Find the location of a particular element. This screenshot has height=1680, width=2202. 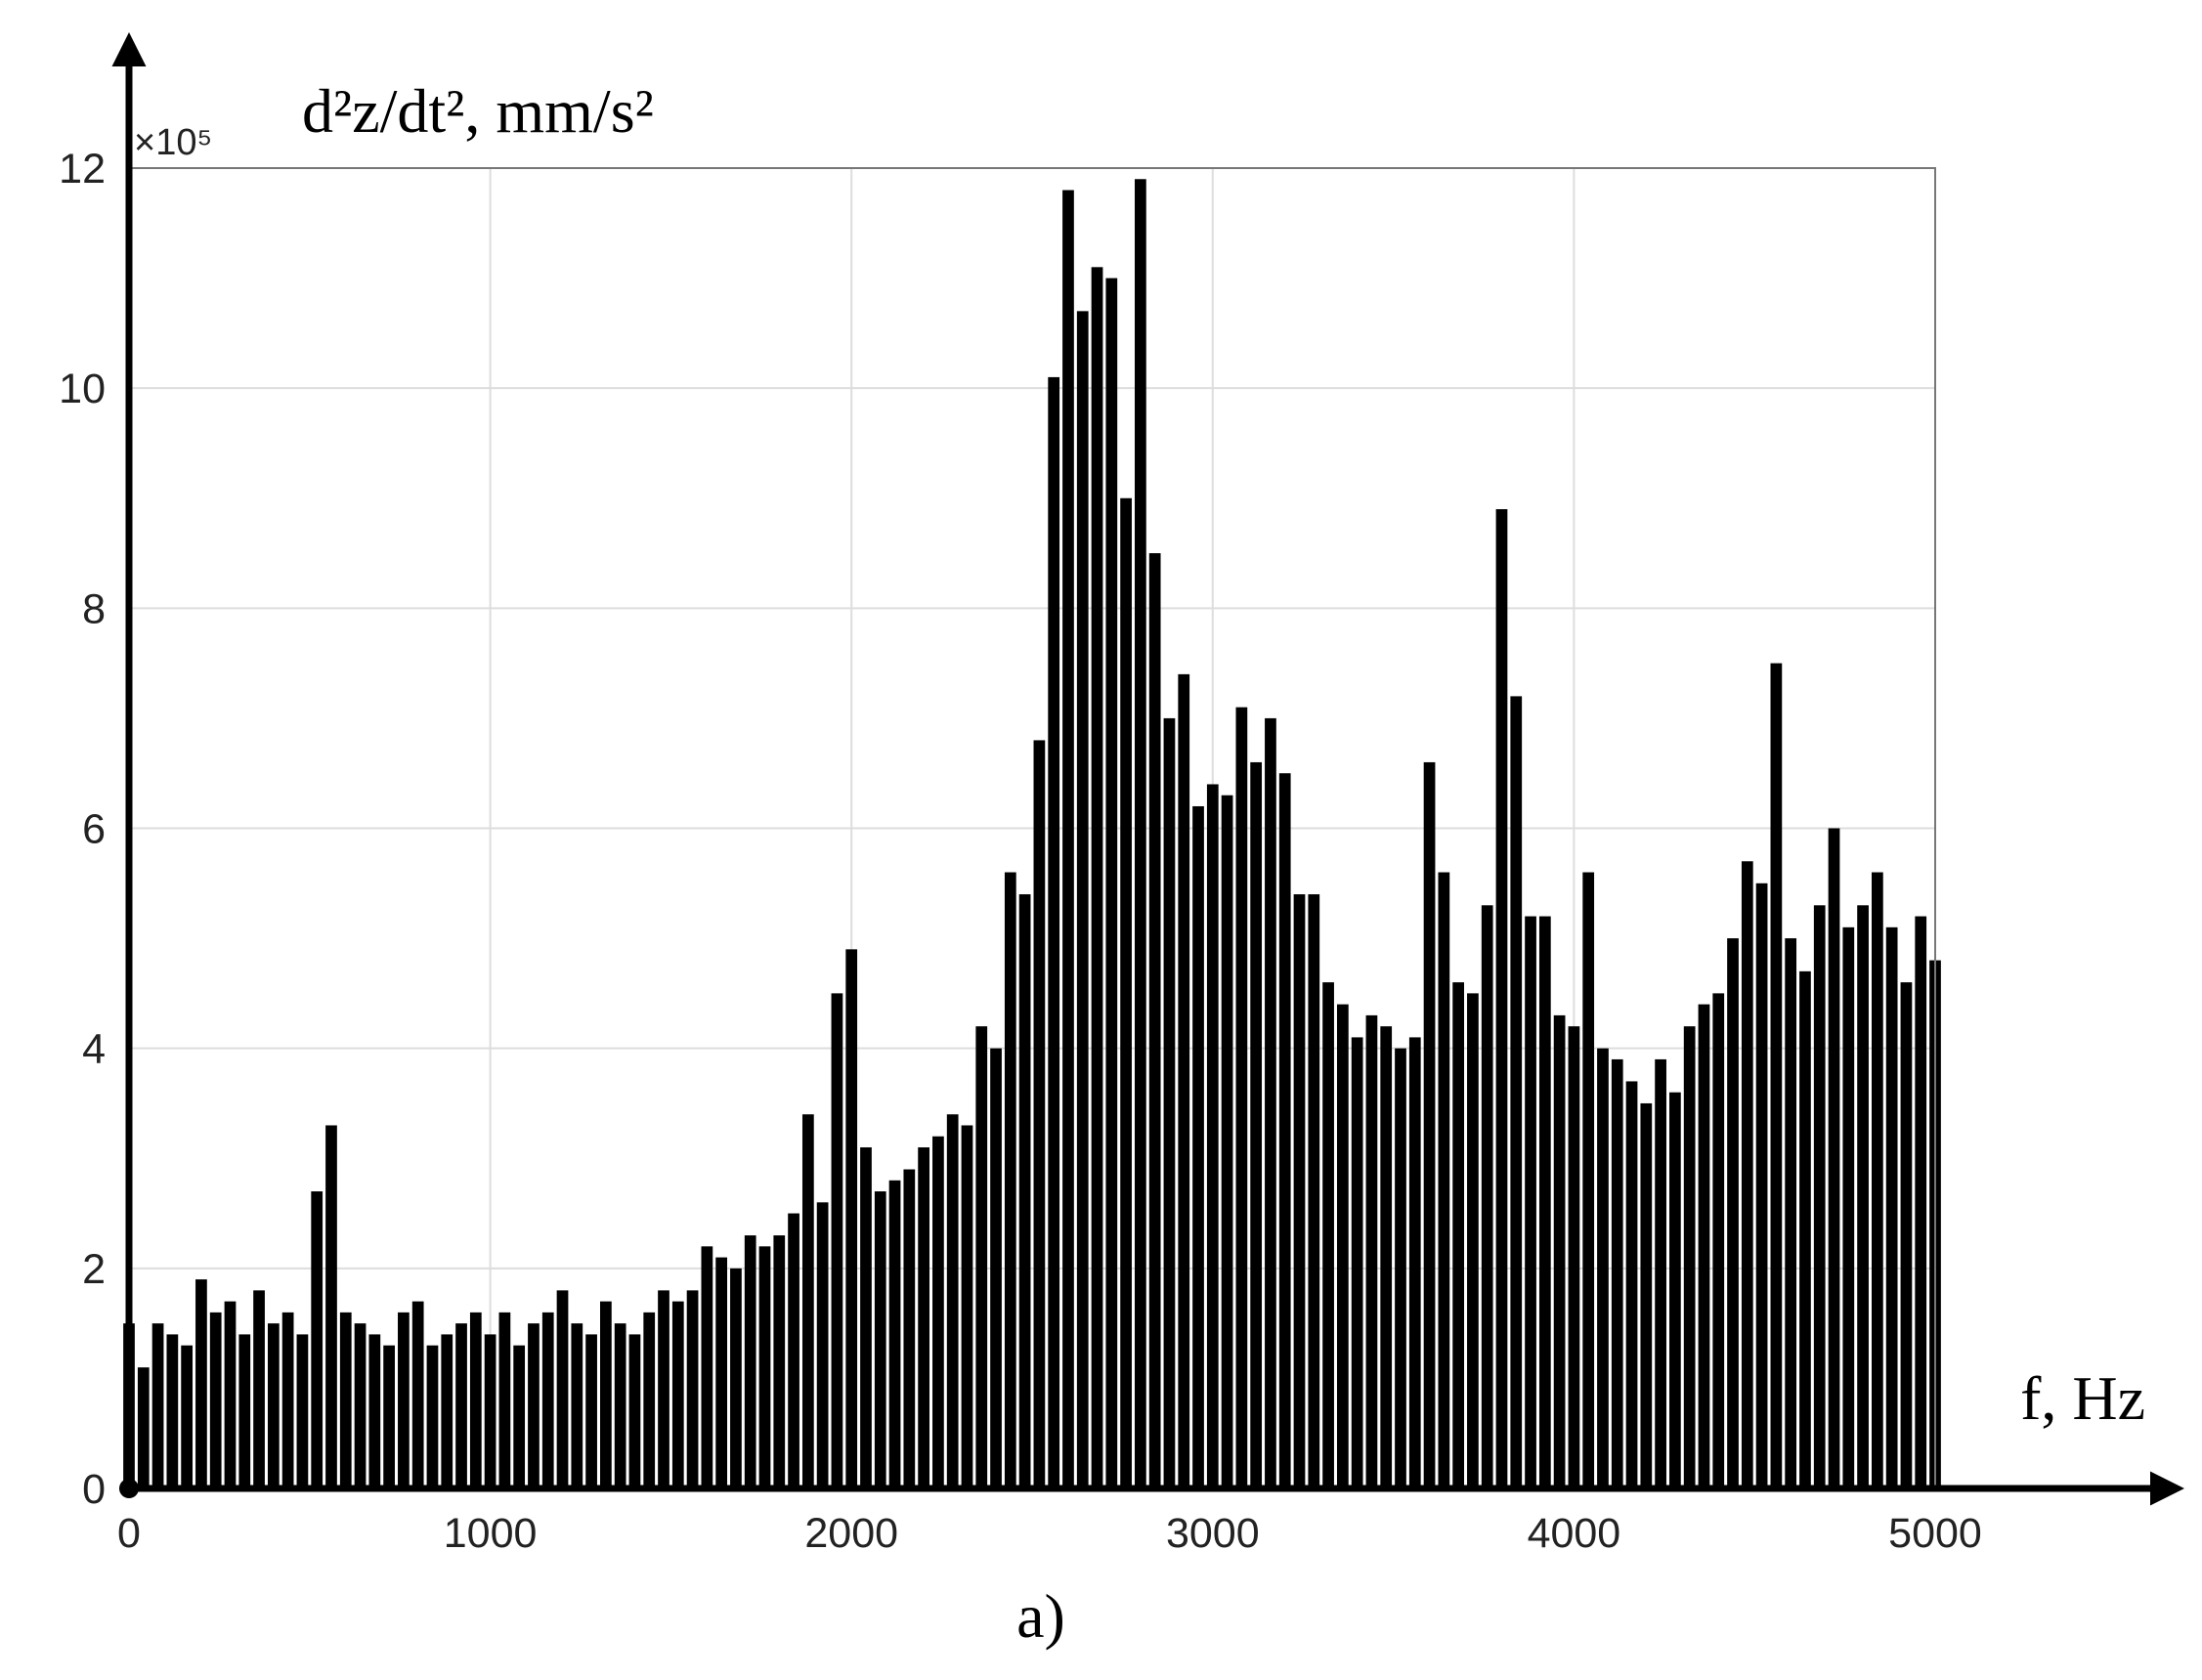

y-tick-label: 0 is located at coordinates (94, 1489).